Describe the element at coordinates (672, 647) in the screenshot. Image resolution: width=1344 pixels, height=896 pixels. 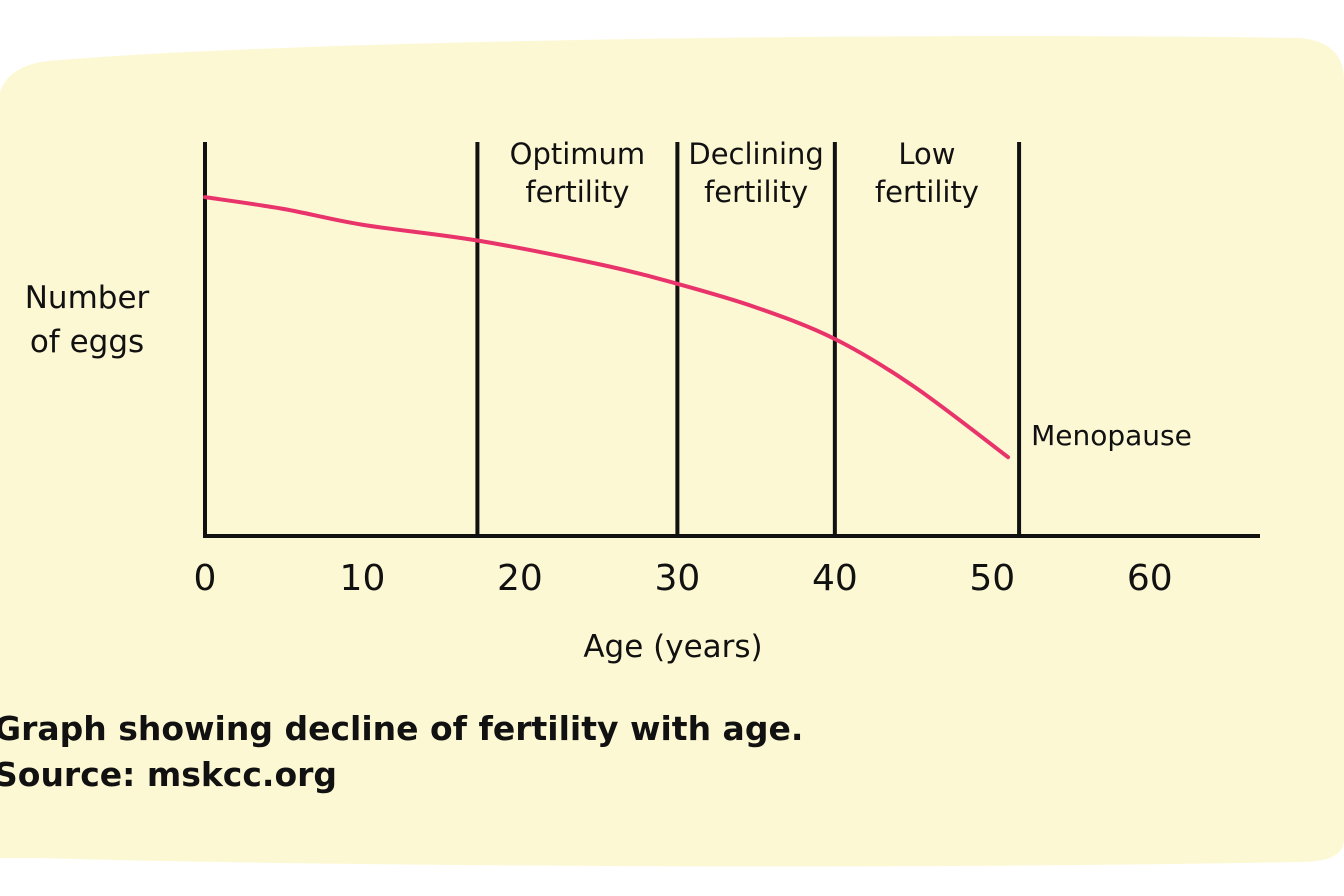
I see `x-axis-label: Age (years)` at that location.